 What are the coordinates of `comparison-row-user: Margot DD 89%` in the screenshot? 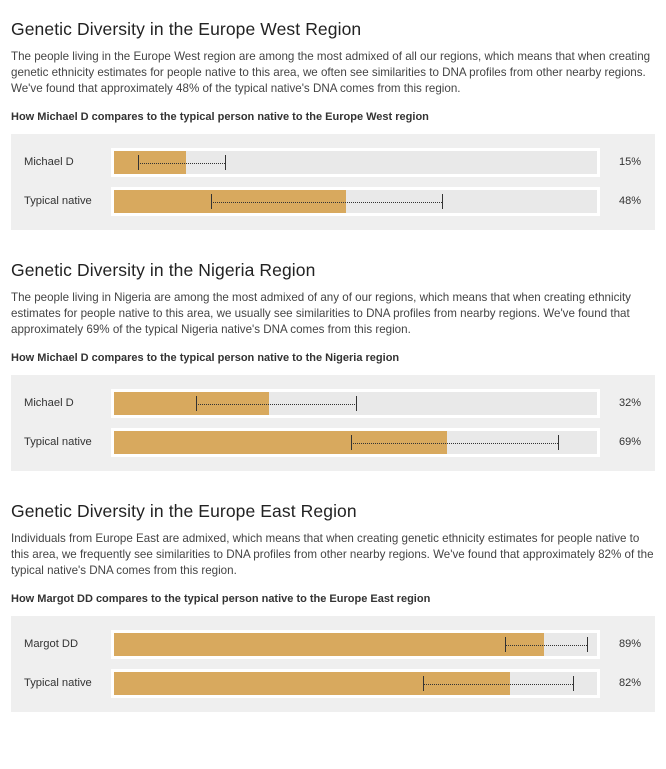 It's located at (333, 644).